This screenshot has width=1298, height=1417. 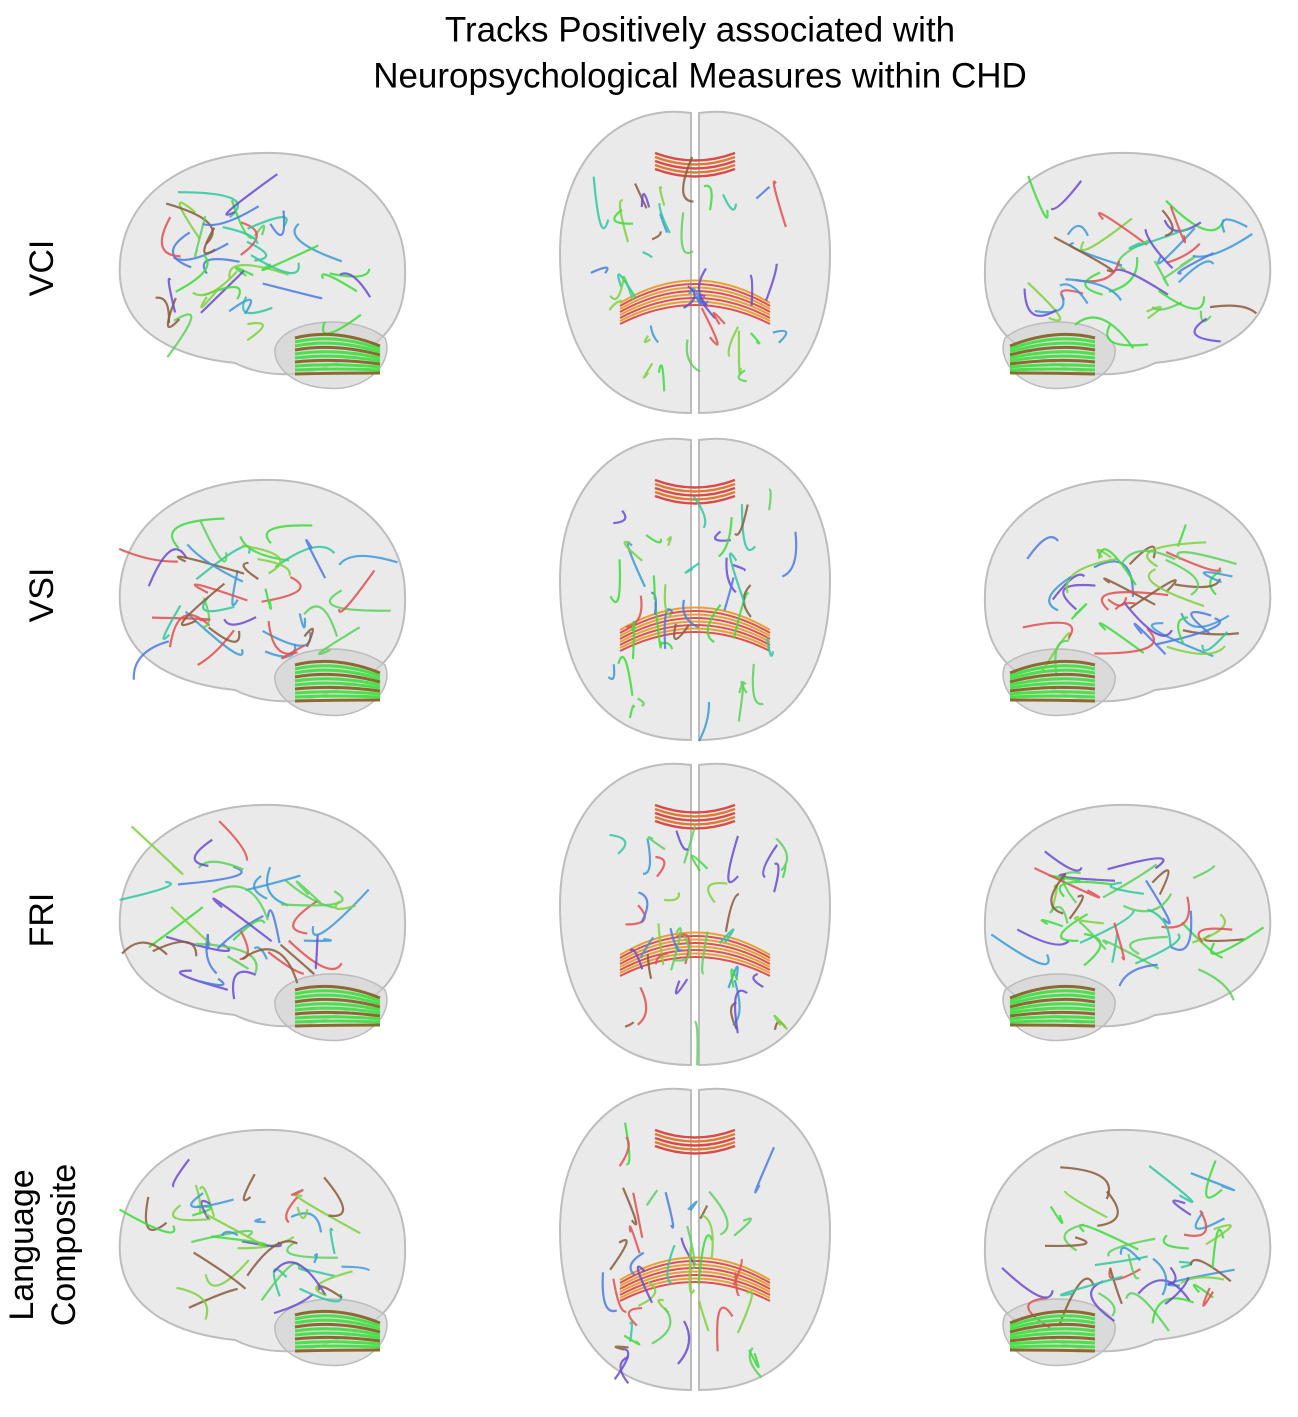 What do you see at coordinates (700, 29) in the screenshot?
I see `title-line: Tracks Positively associated with` at bounding box center [700, 29].